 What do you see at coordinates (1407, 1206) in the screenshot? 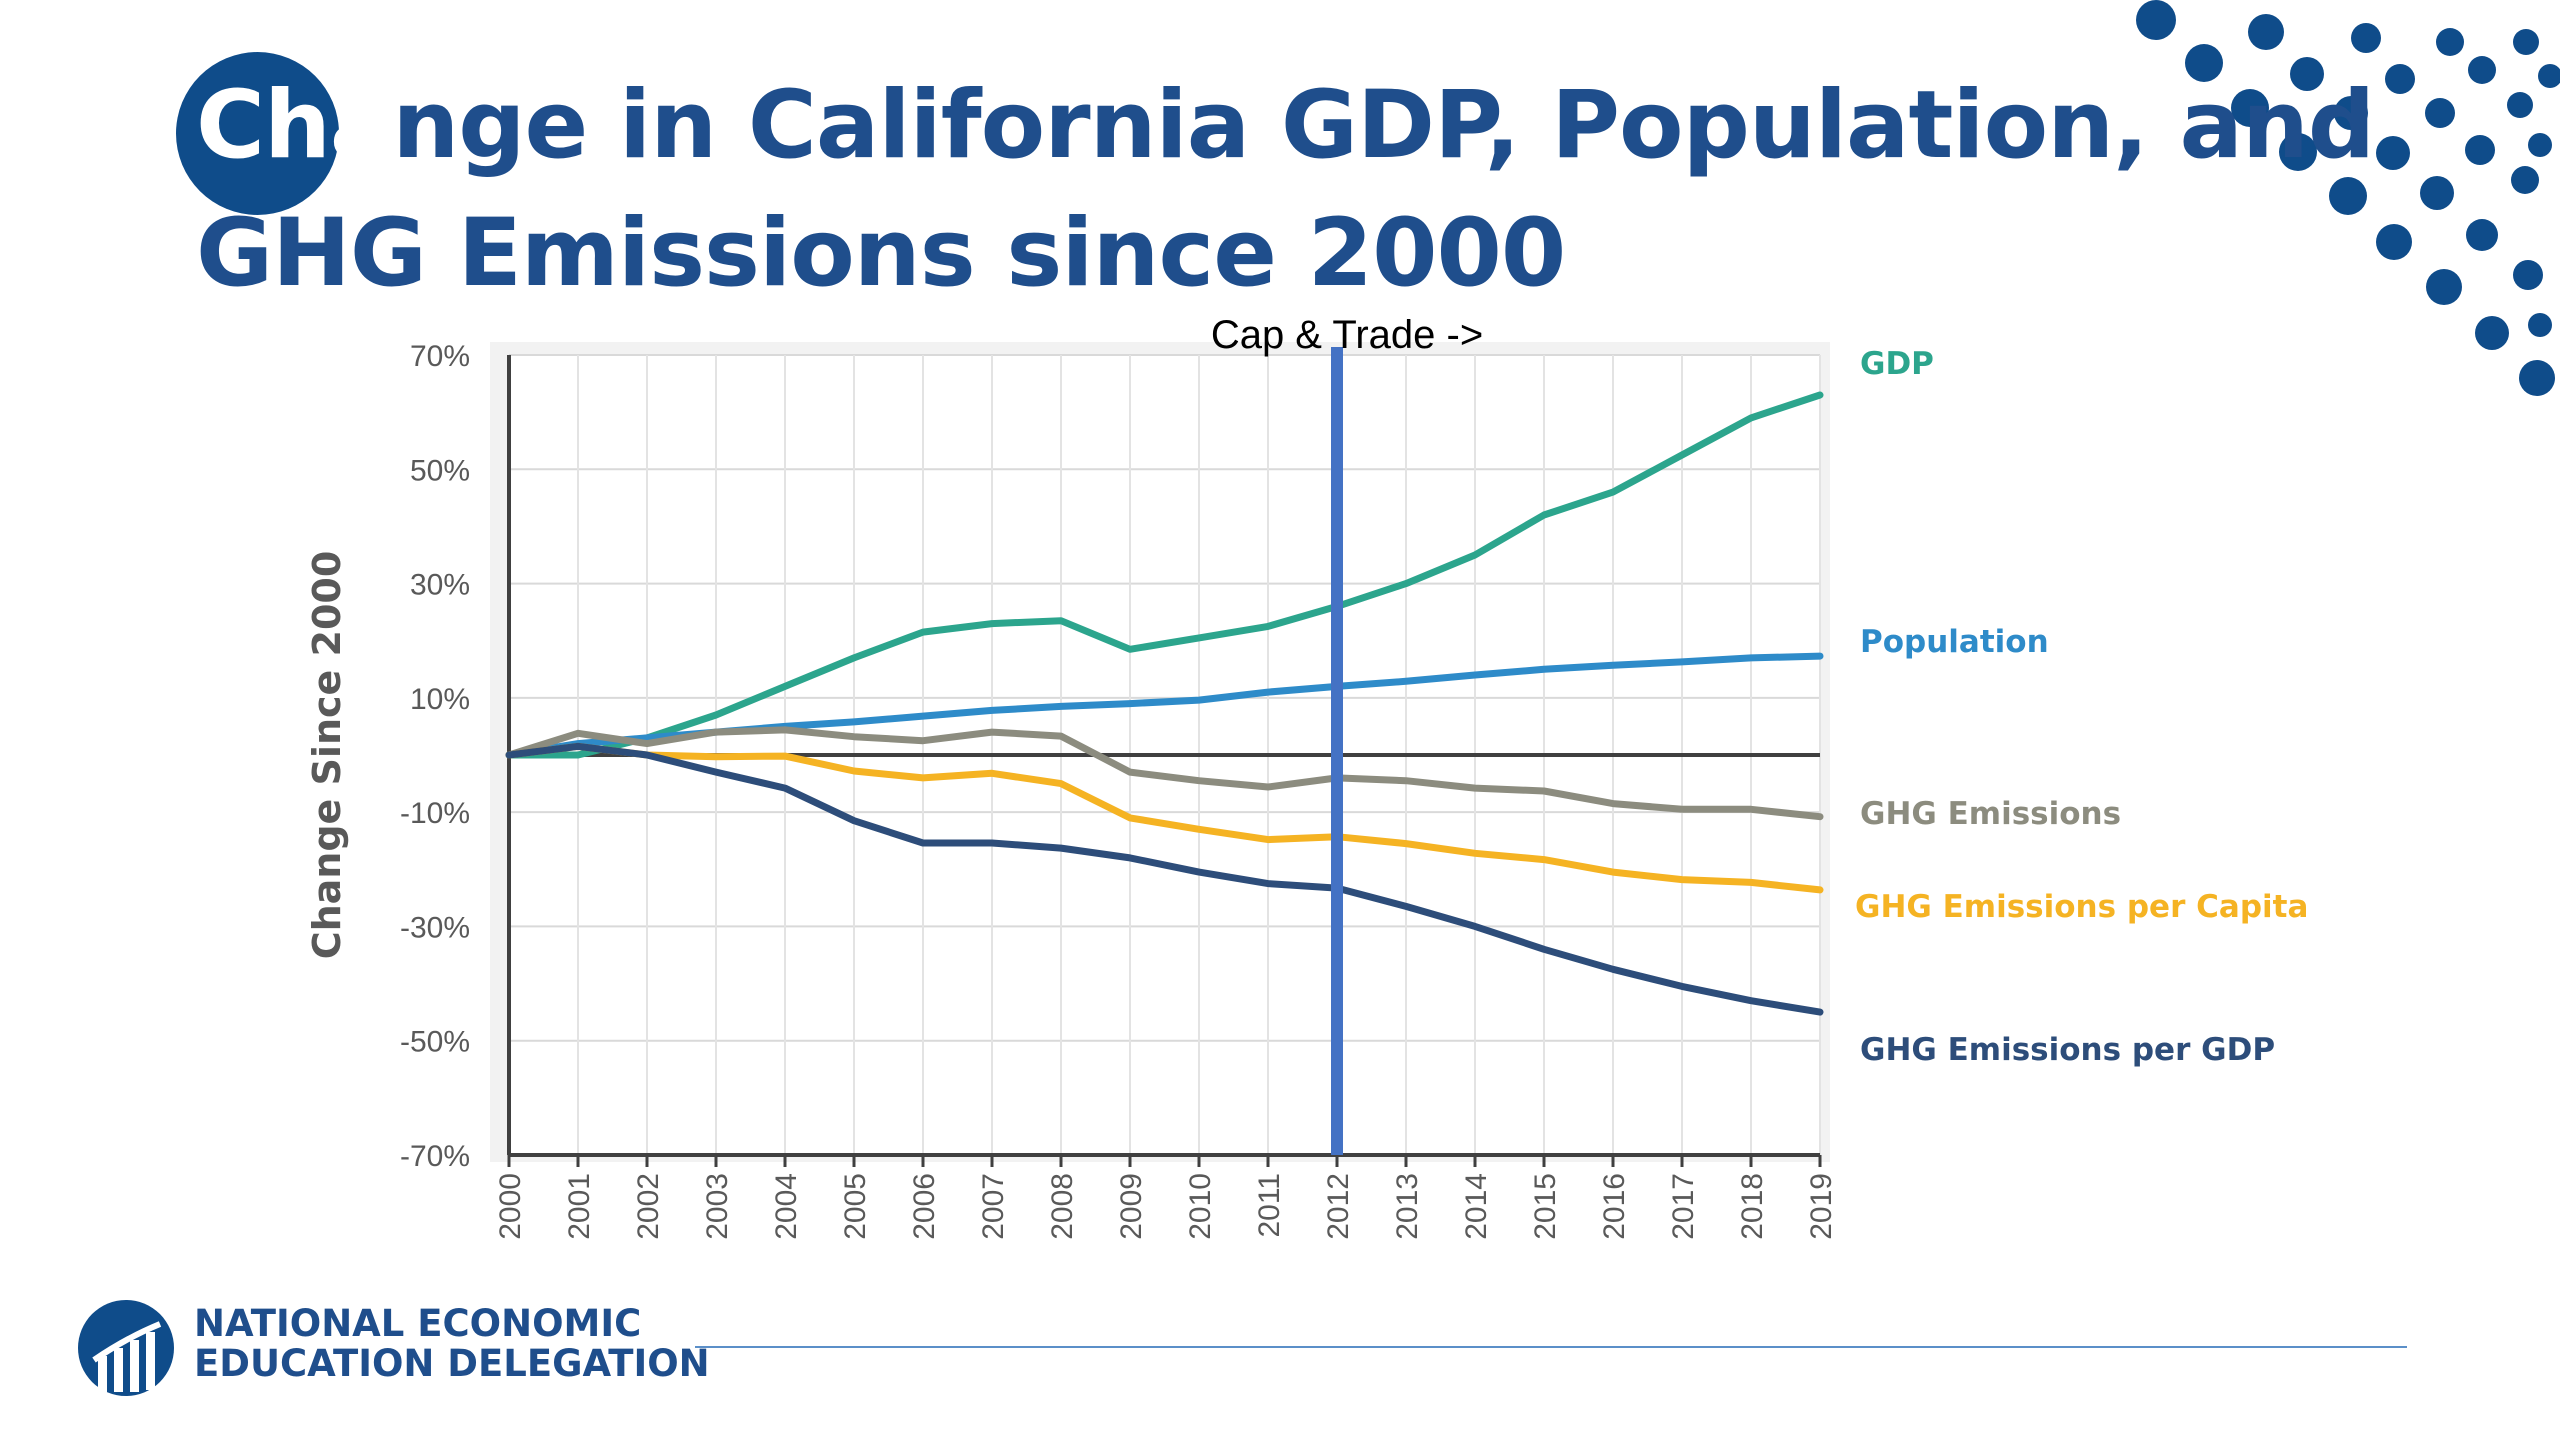
I see `x-tick-label: 2013` at bounding box center [1407, 1206].